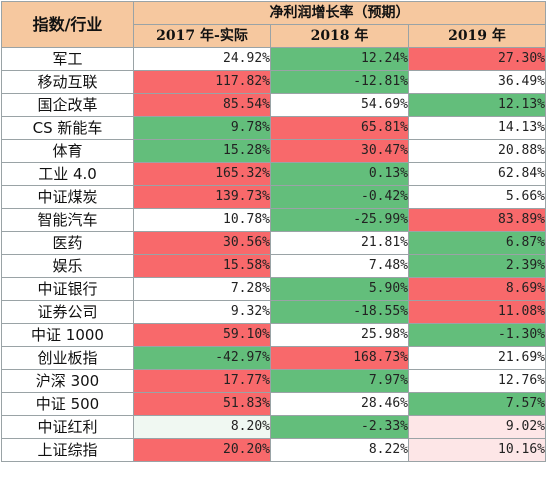 The image size is (548, 483). I want to click on row-label: 中证 500, so click(67, 404).